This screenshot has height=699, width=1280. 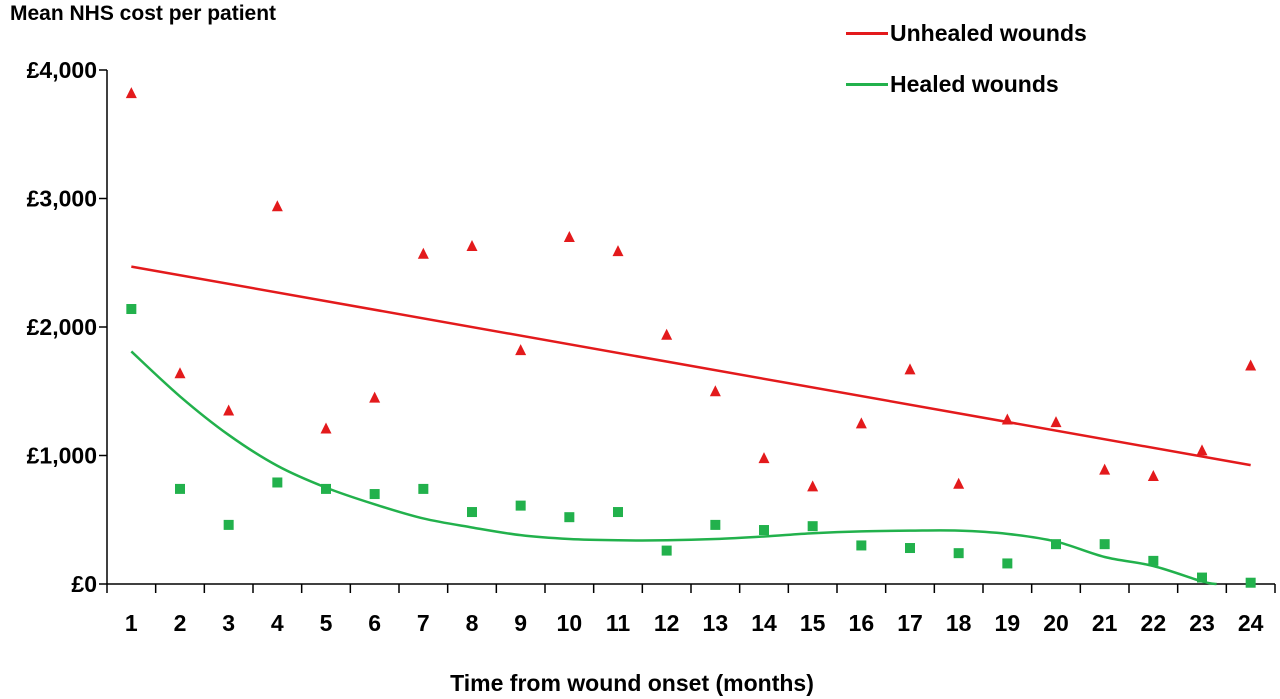 I want to click on legend-item-healed: Healed wounds, so click(x=952, y=84).